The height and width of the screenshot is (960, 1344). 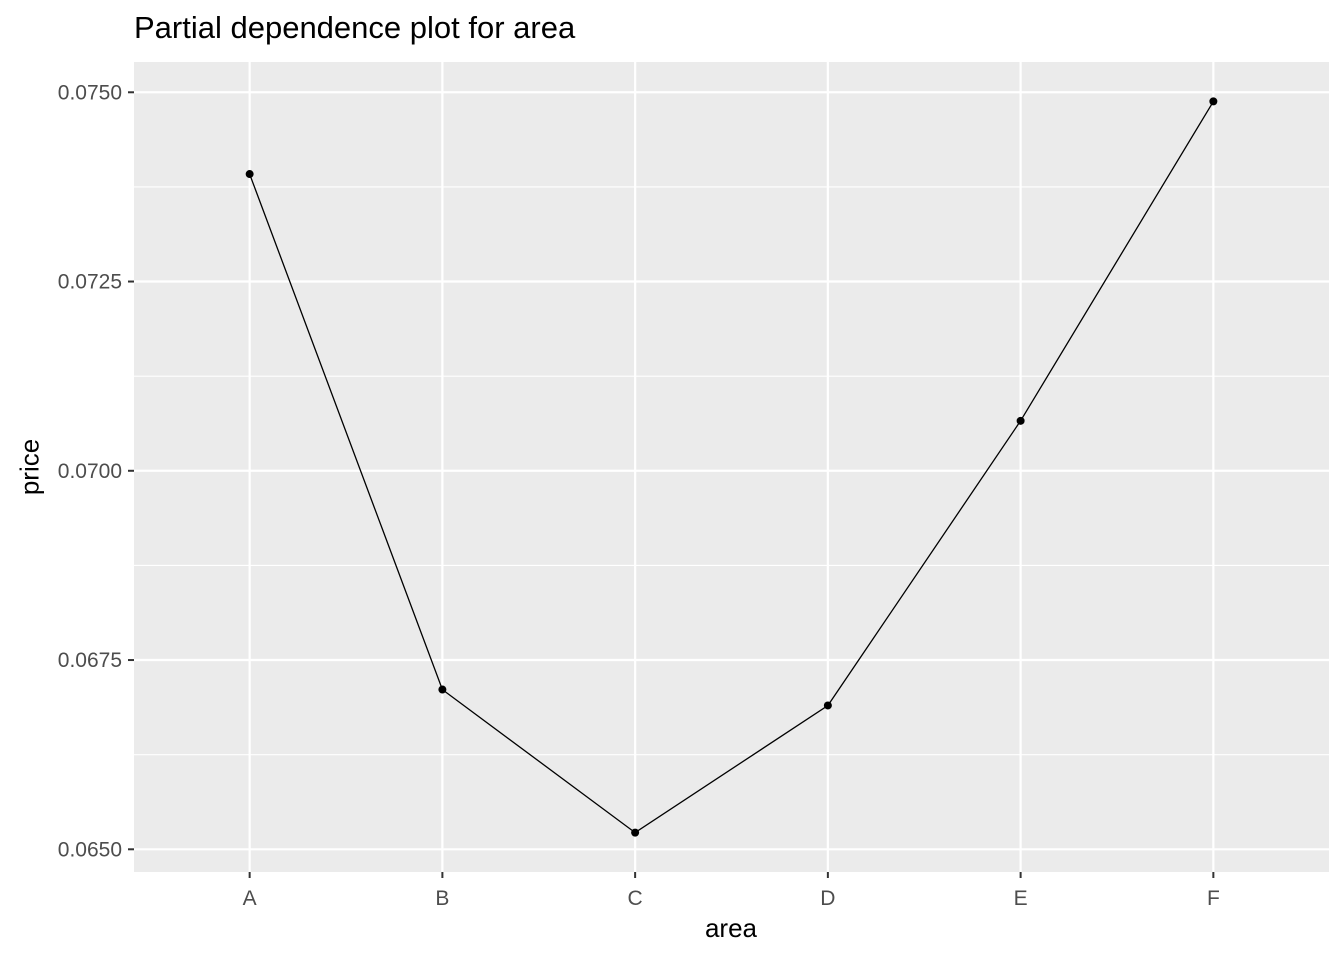 I want to click on x-axis-title: area, so click(x=731, y=928).